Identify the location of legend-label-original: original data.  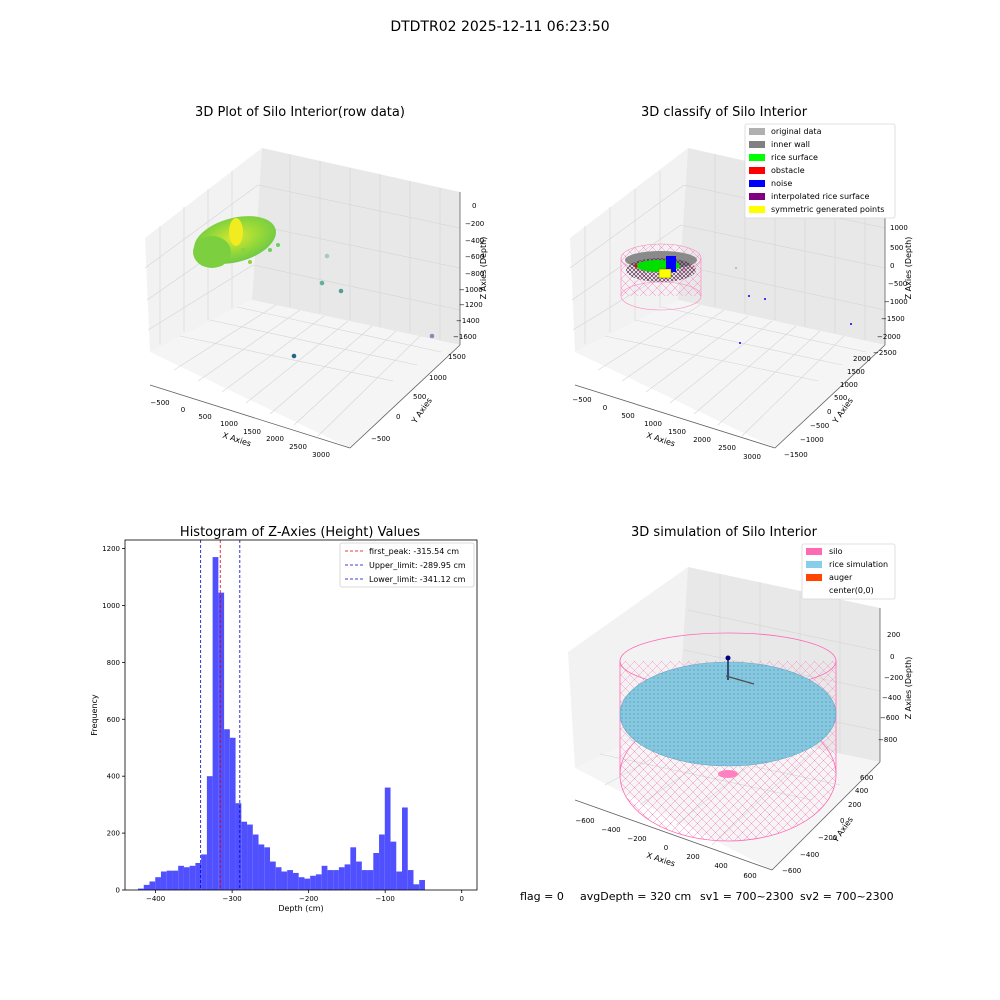
(796, 131).